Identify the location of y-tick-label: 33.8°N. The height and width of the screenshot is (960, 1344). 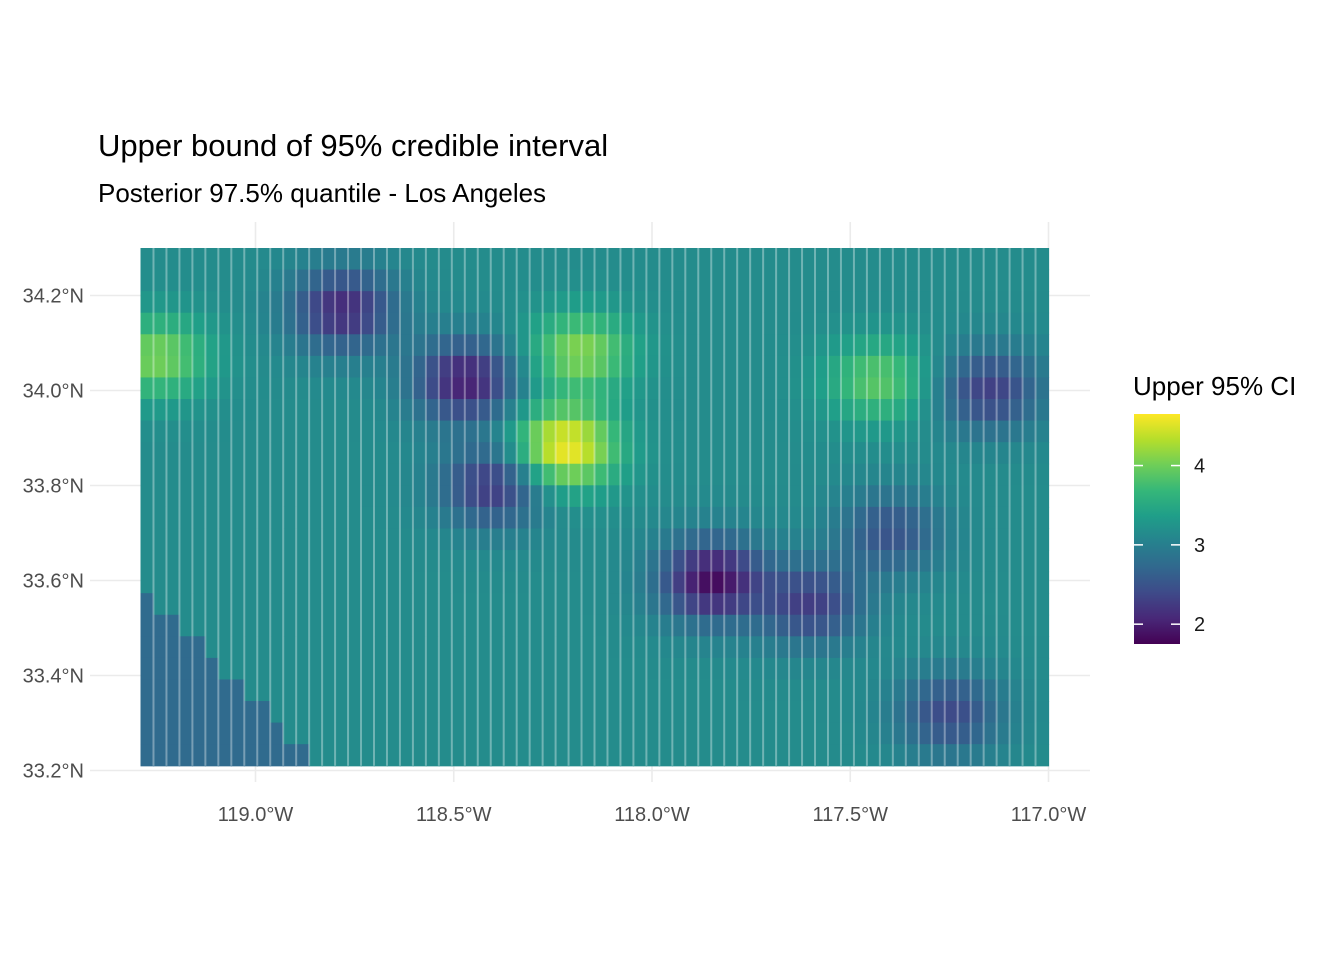
(53, 487).